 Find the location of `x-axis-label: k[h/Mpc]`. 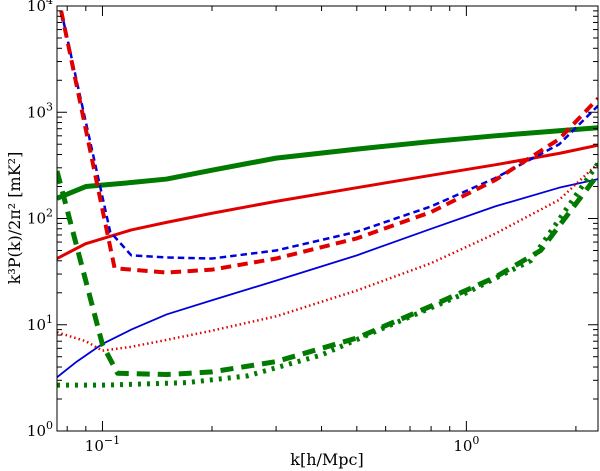

x-axis-label: k[h/Mpc] is located at coordinates (326, 459).